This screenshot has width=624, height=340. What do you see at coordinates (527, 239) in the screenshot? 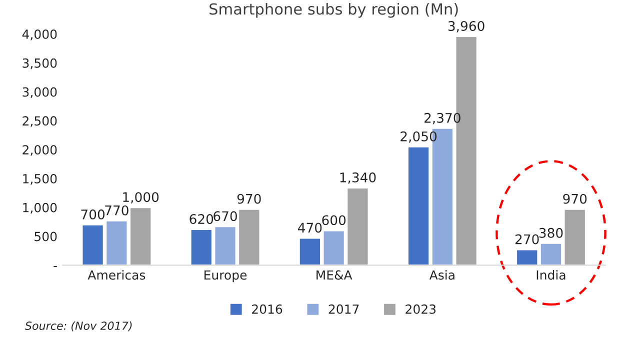
I see `text: 270` at bounding box center [527, 239].